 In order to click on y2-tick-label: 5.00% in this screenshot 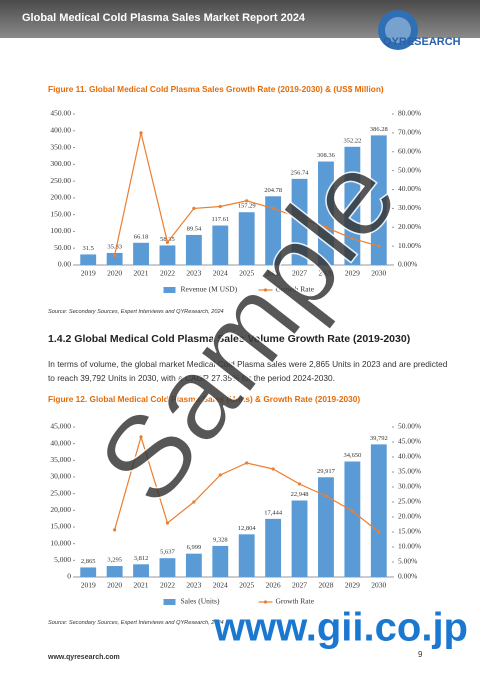, I will do `click(407, 561)`.